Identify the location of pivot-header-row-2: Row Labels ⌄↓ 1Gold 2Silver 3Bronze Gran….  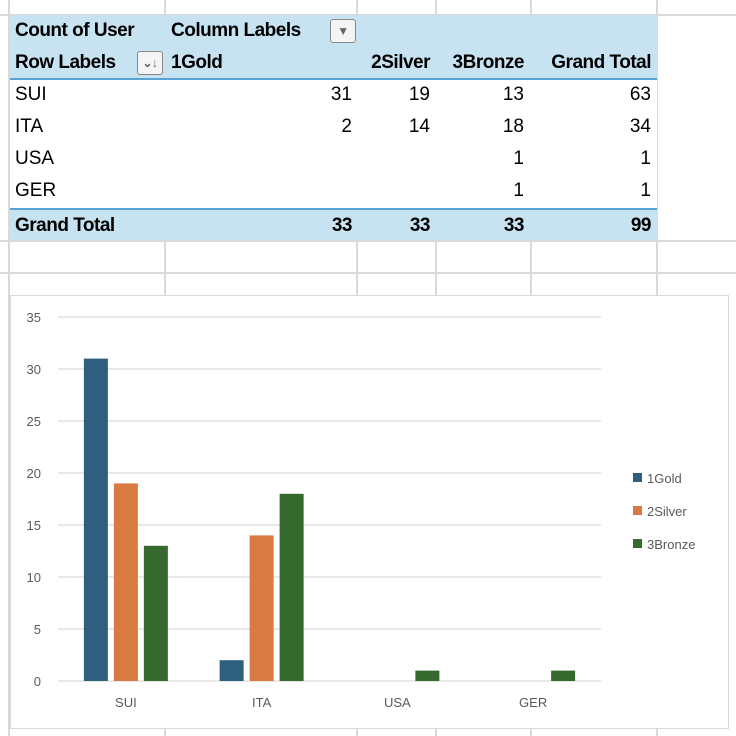
(333, 63).